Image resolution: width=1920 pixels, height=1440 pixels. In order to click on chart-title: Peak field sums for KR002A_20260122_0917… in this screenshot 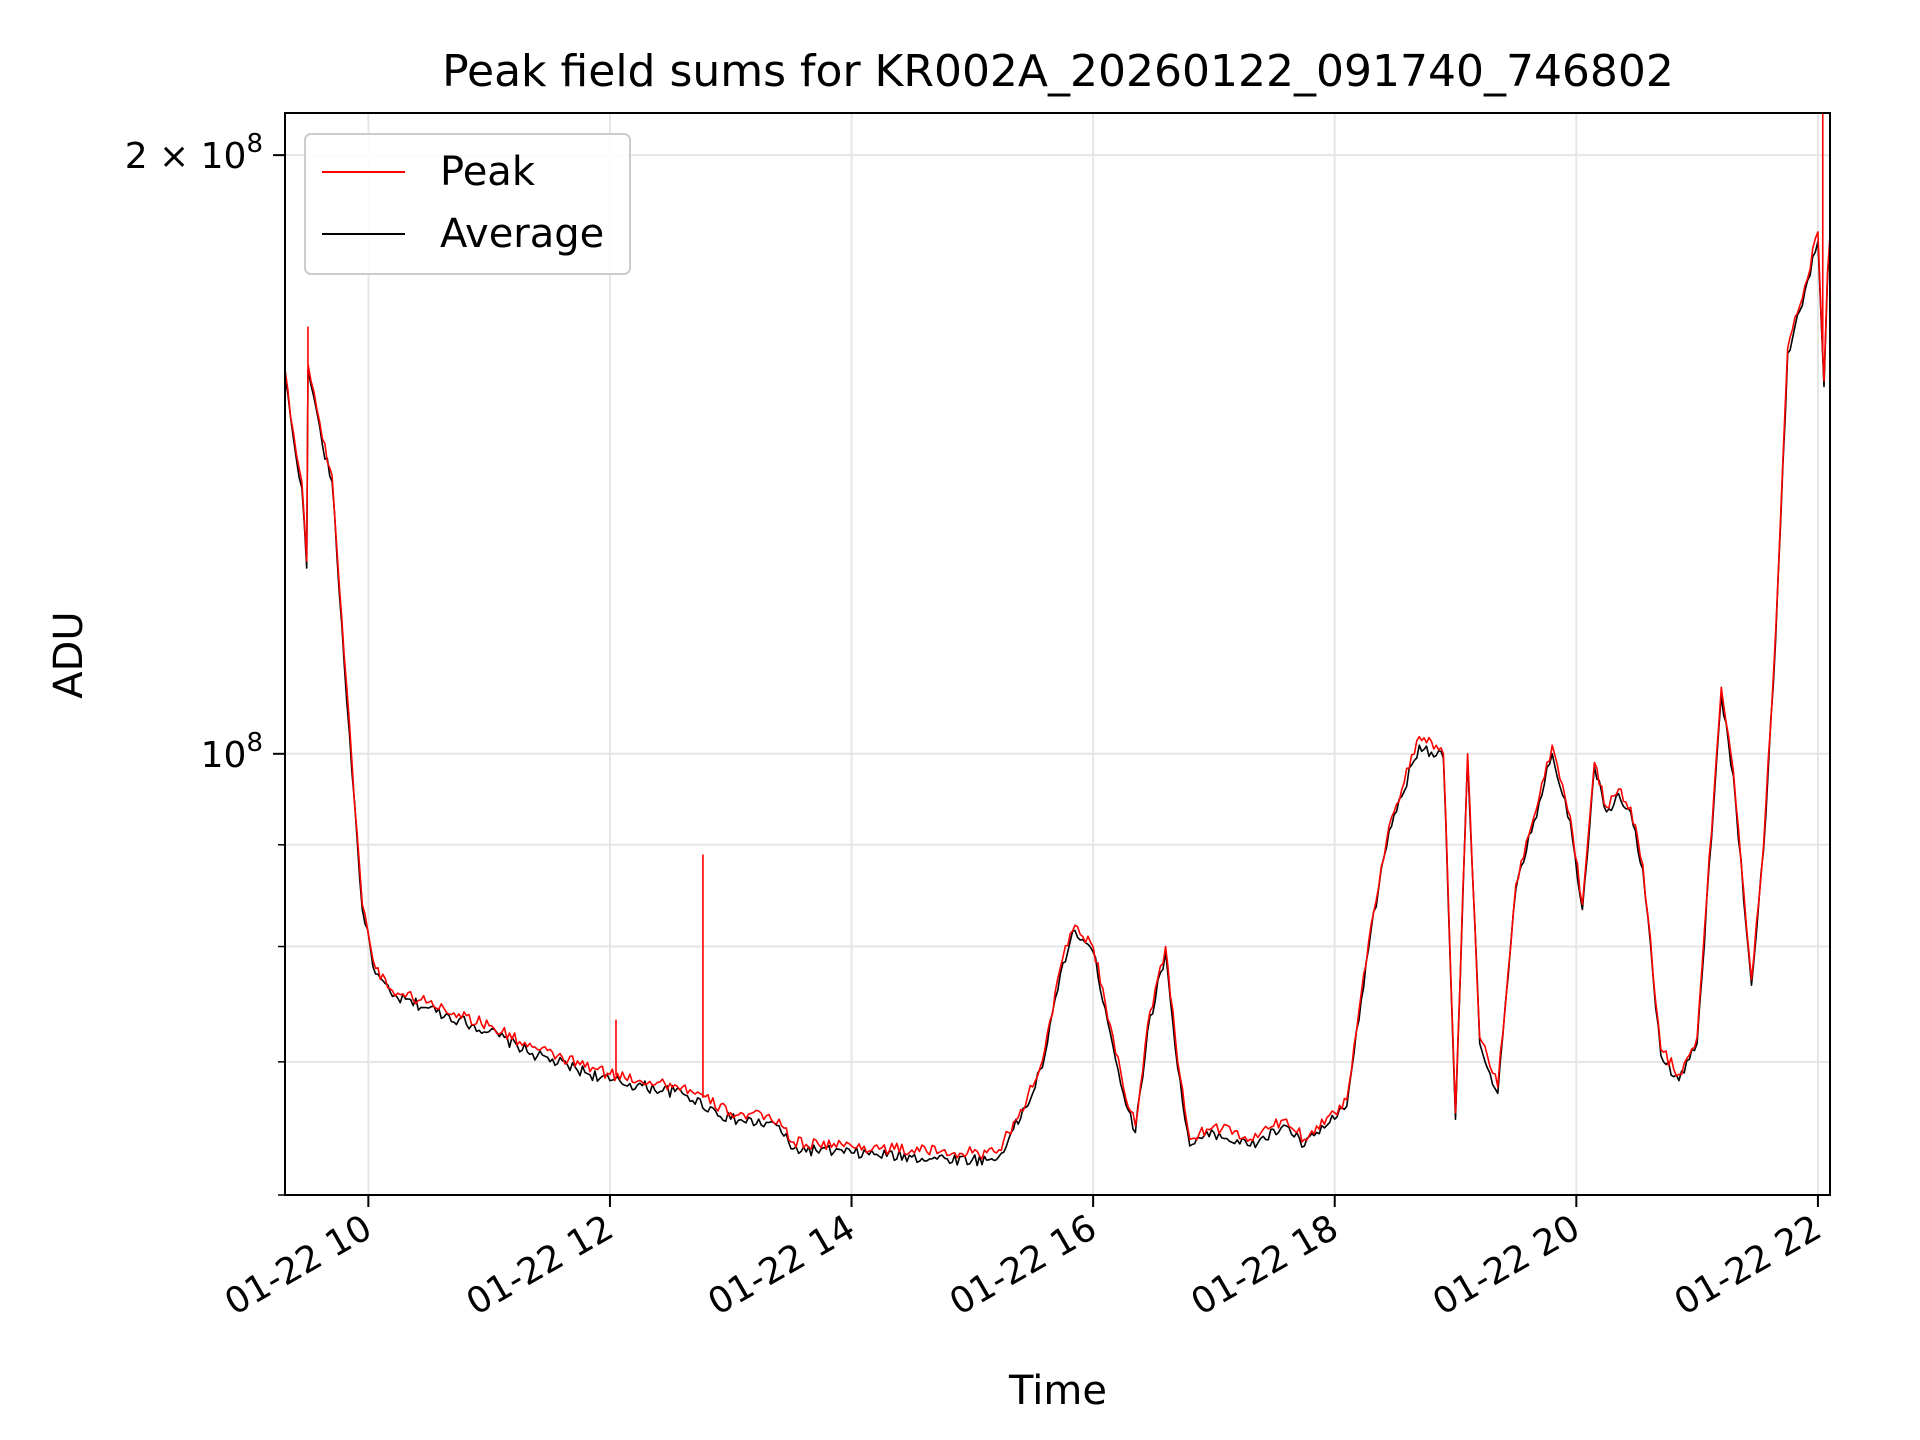, I will do `click(1058, 71)`.